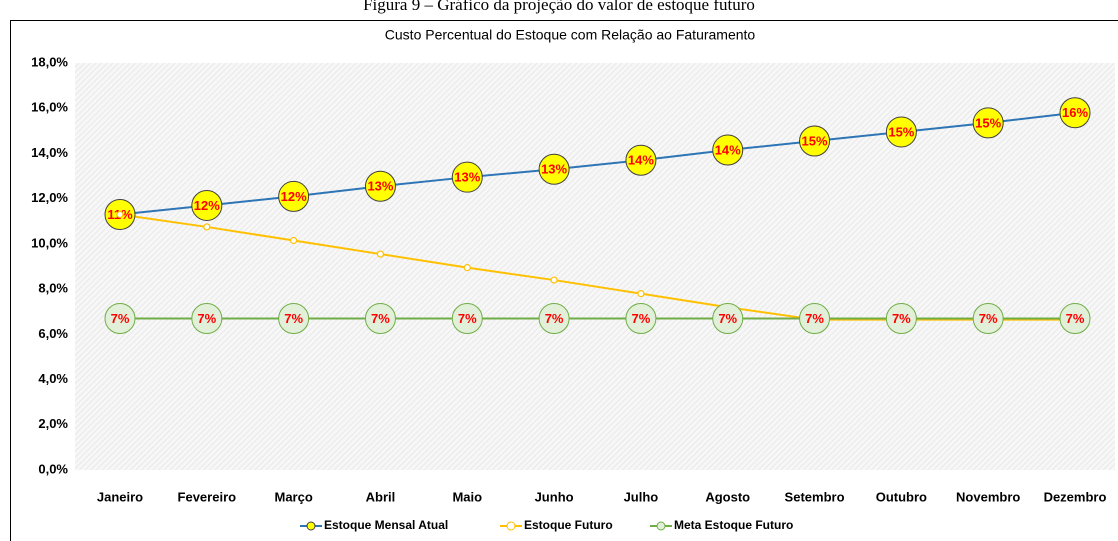 The image size is (1118, 541). Describe the element at coordinates (467, 496) in the screenshot. I see `x-tick-label: Maio` at that location.